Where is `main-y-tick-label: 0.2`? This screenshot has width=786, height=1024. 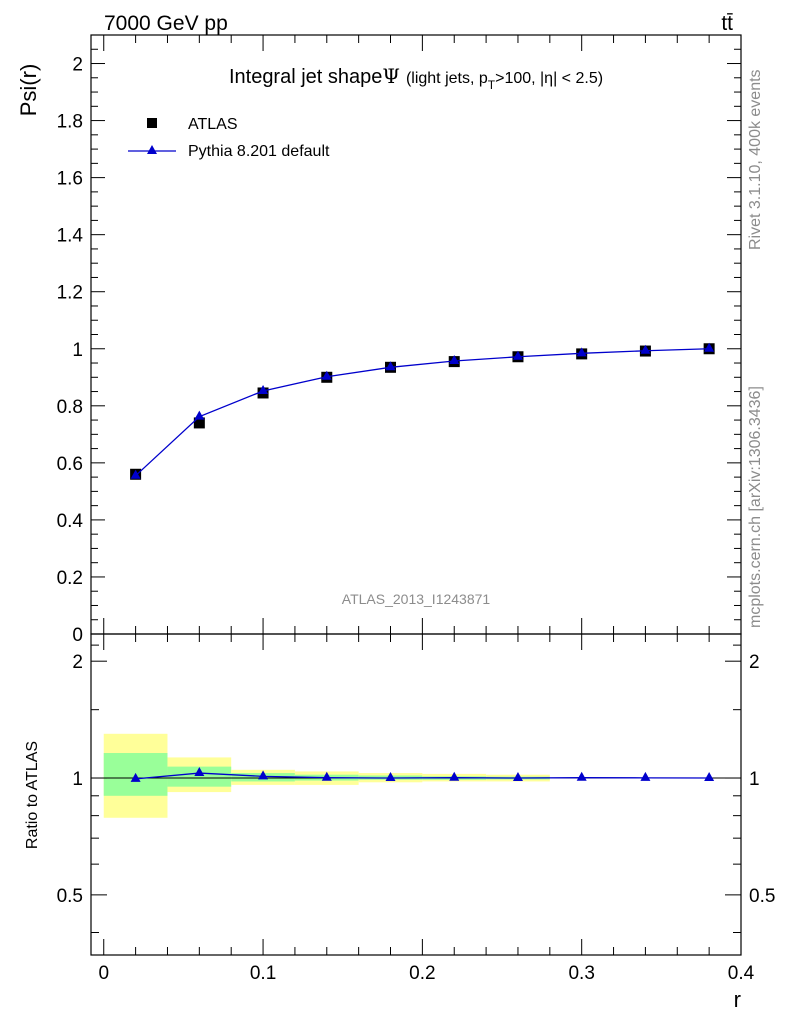
main-y-tick-label: 0.2 is located at coordinates (70, 578).